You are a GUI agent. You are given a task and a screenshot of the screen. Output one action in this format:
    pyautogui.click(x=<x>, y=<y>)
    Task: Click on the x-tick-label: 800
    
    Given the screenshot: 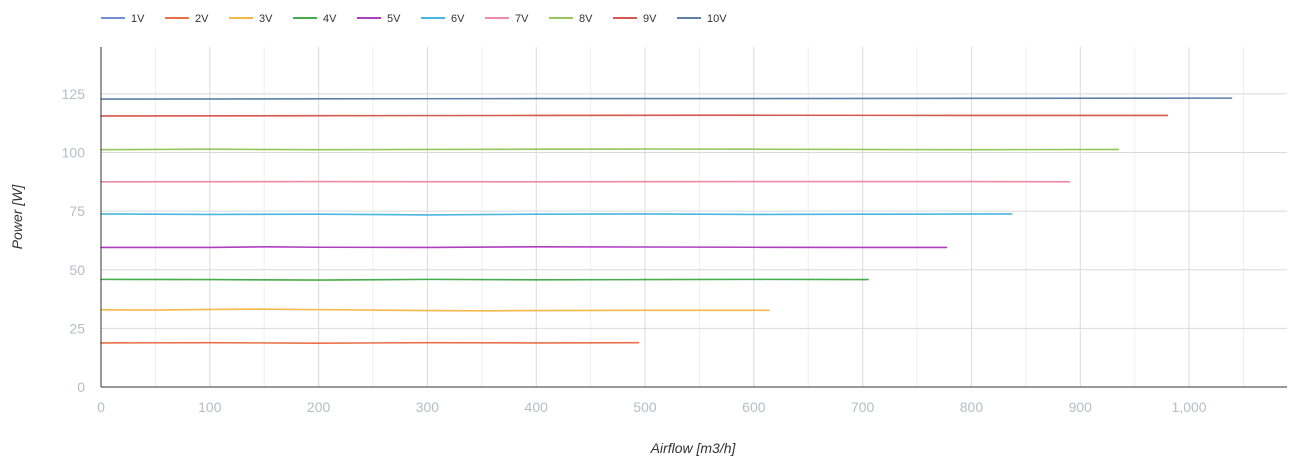 What is the action you would take?
    pyautogui.click(x=972, y=407)
    